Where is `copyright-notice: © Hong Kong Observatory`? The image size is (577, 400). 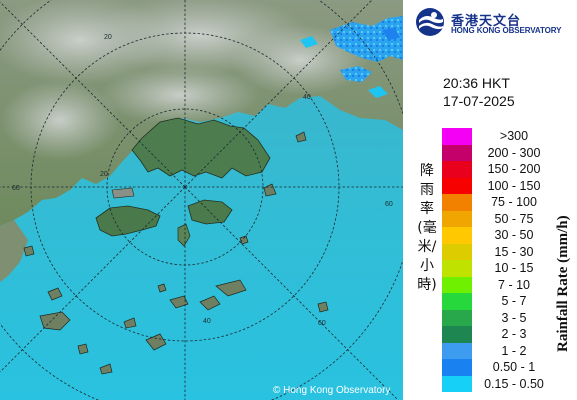 copyright-notice: © Hong Kong Observatory is located at coordinates (332, 390).